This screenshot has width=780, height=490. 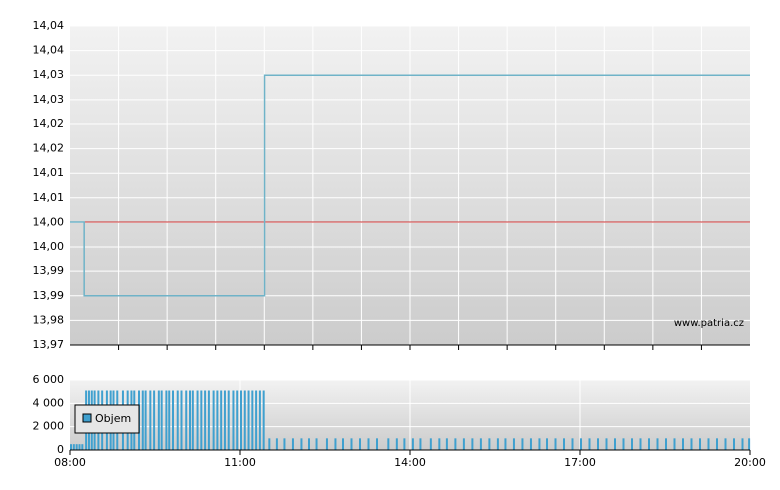 I want to click on y-tick-label: 2 000, so click(x=49, y=426).